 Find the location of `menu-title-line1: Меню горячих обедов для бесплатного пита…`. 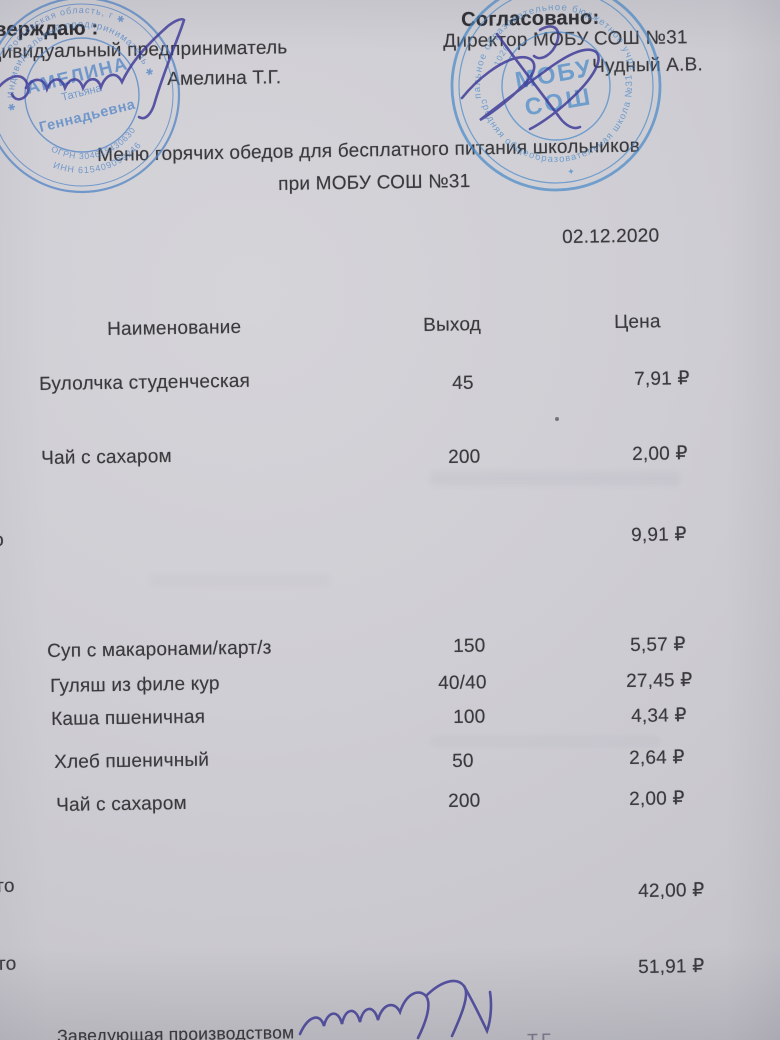

menu-title-line1: Меню горячих обедов для бесплатного пита… is located at coordinates (369, 150).